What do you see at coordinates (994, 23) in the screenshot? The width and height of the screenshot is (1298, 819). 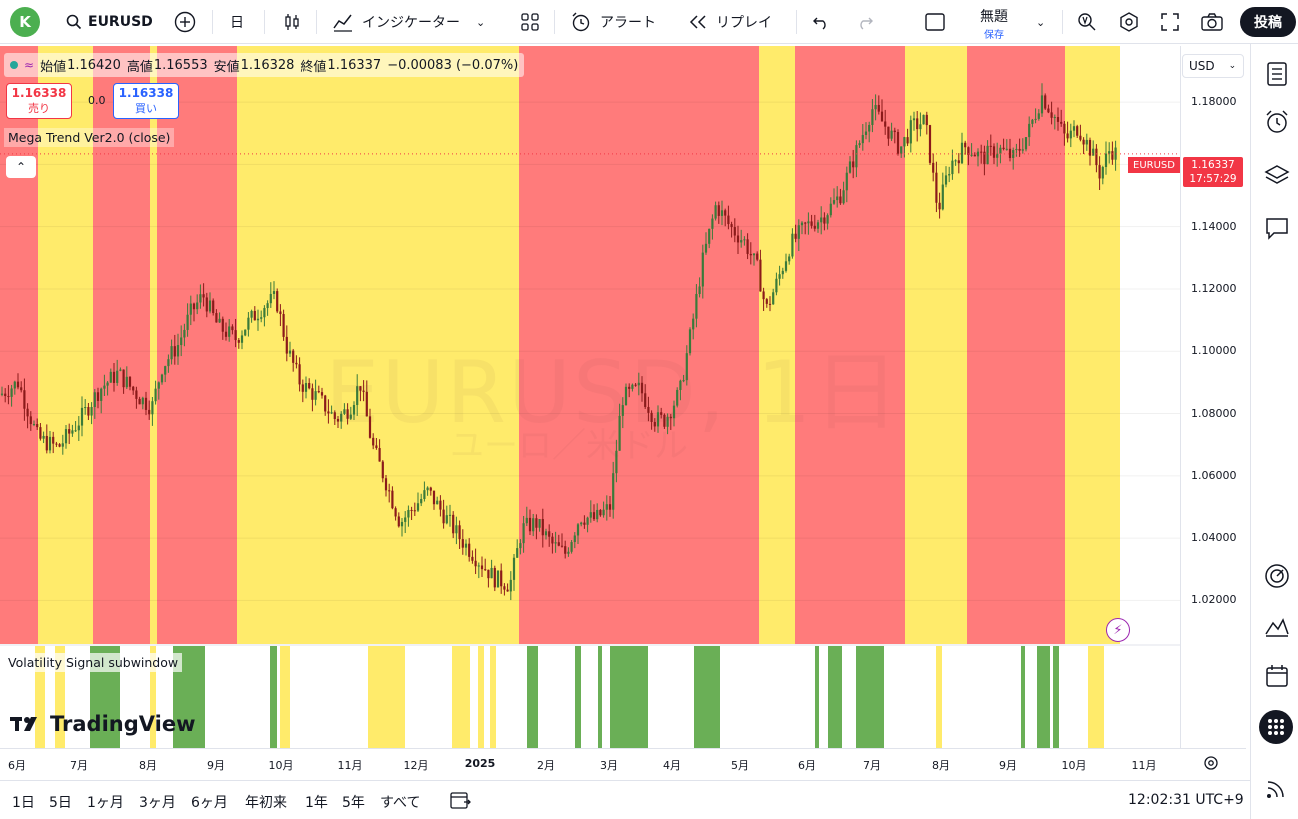 I see `layout-name-button: 無題 保存` at bounding box center [994, 23].